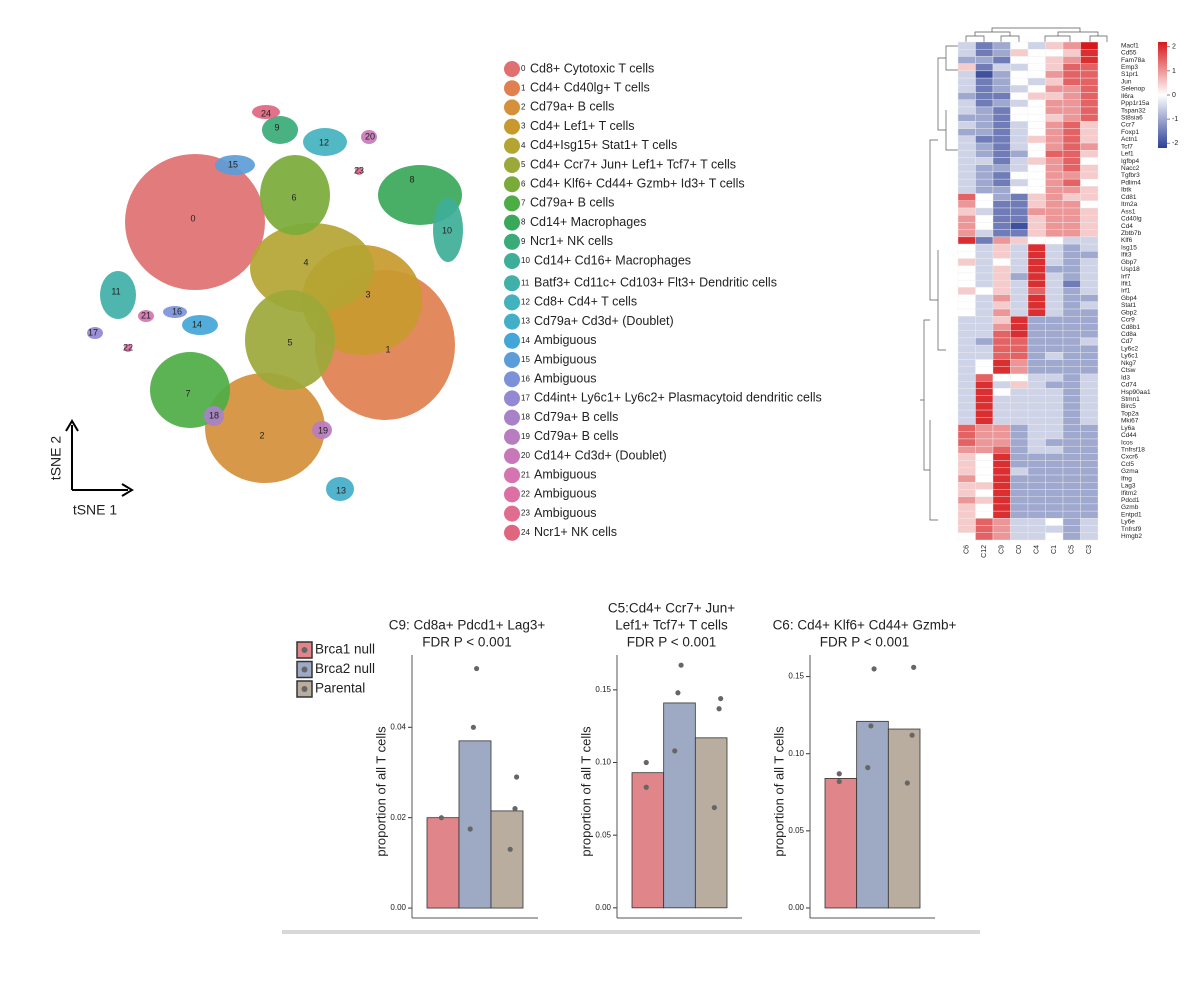 Image resolution: width=1200 pixels, height=987 pixels. What do you see at coordinates (1132, 118) in the screenshot?
I see `gene-label: St8sia6` at bounding box center [1132, 118].